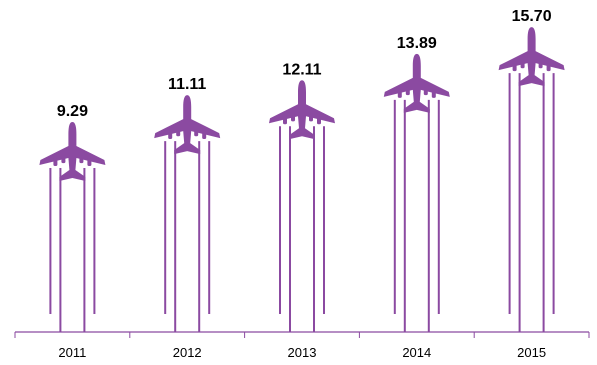 This screenshot has width=597, height=365. What do you see at coordinates (72, 111) in the screenshot?
I see `data-label: 9.29` at bounding box center [72, 111].